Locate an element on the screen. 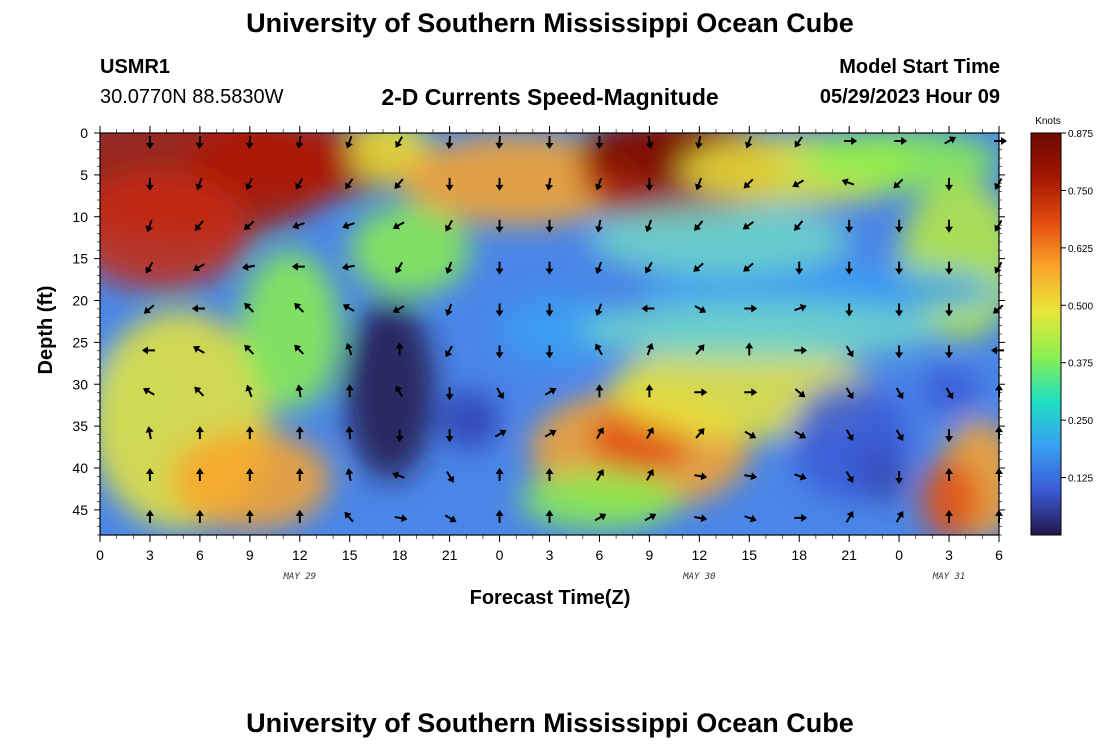 The image size is (1100, 750). colorbar-tick-label: 0.250 is located at coordinates (1080, 421).